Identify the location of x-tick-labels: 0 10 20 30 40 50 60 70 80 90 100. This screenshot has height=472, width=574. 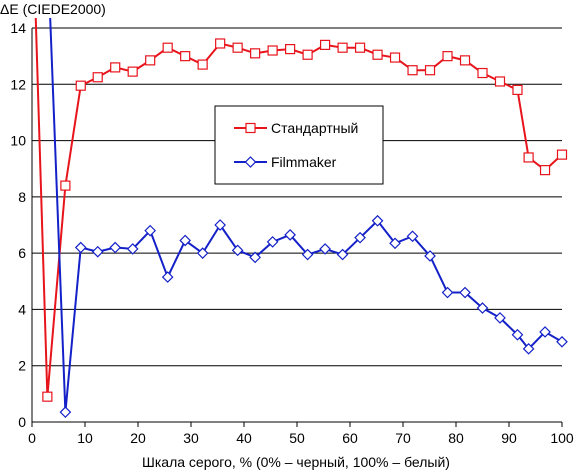
(301, 438).